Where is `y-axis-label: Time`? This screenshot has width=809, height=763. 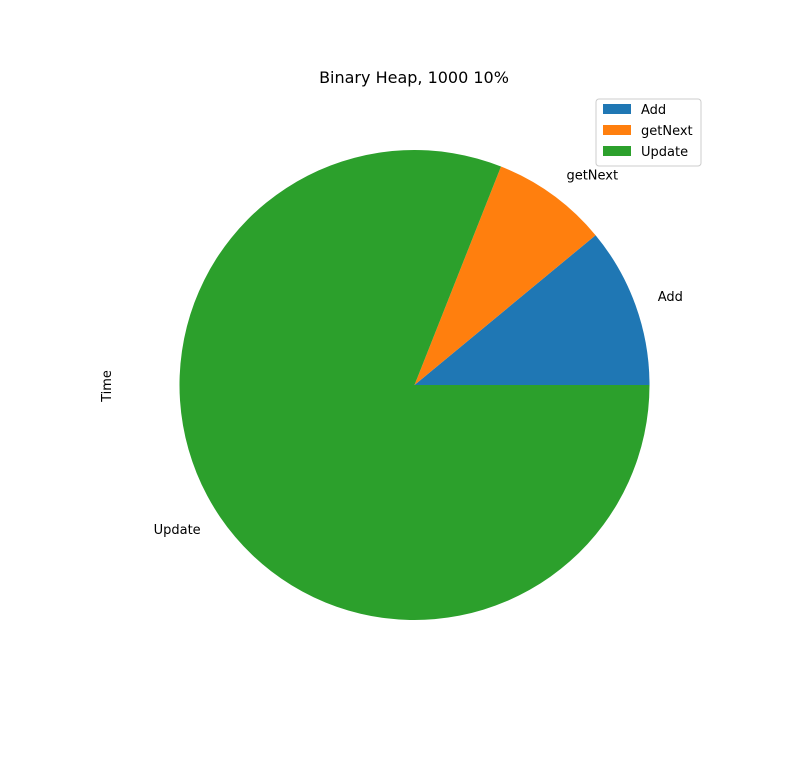
y-axis-label: Time is located at coordinates (107, 386).